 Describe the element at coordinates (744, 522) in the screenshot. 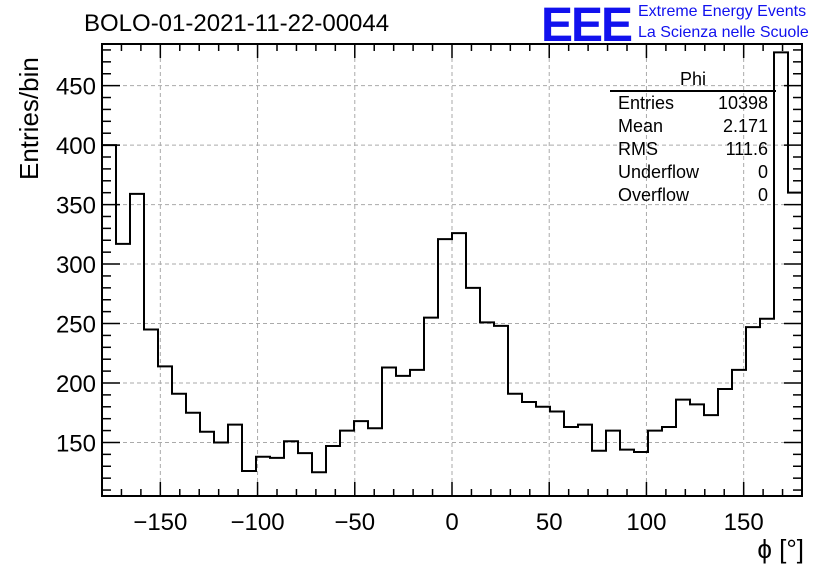

I see `x-tick-label: 150` at that location.